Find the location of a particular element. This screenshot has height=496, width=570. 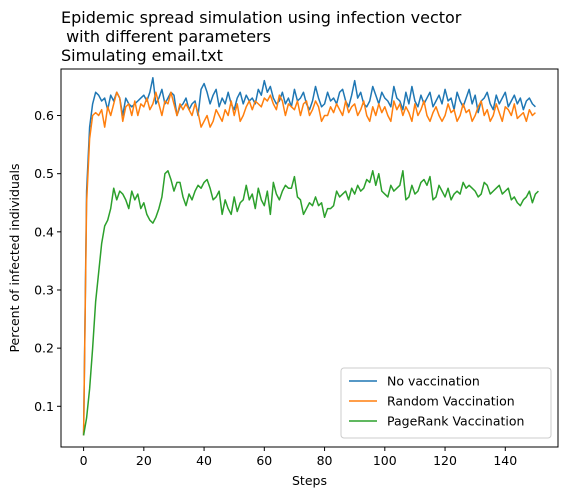

y-tick-label-2: 0.3 is located at coordinates (44, 289).